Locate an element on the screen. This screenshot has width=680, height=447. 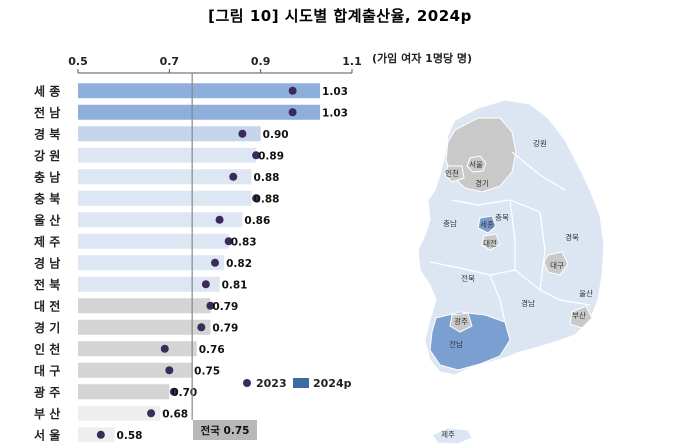
row-label: 제 주 is located at coordinates (47, 242).